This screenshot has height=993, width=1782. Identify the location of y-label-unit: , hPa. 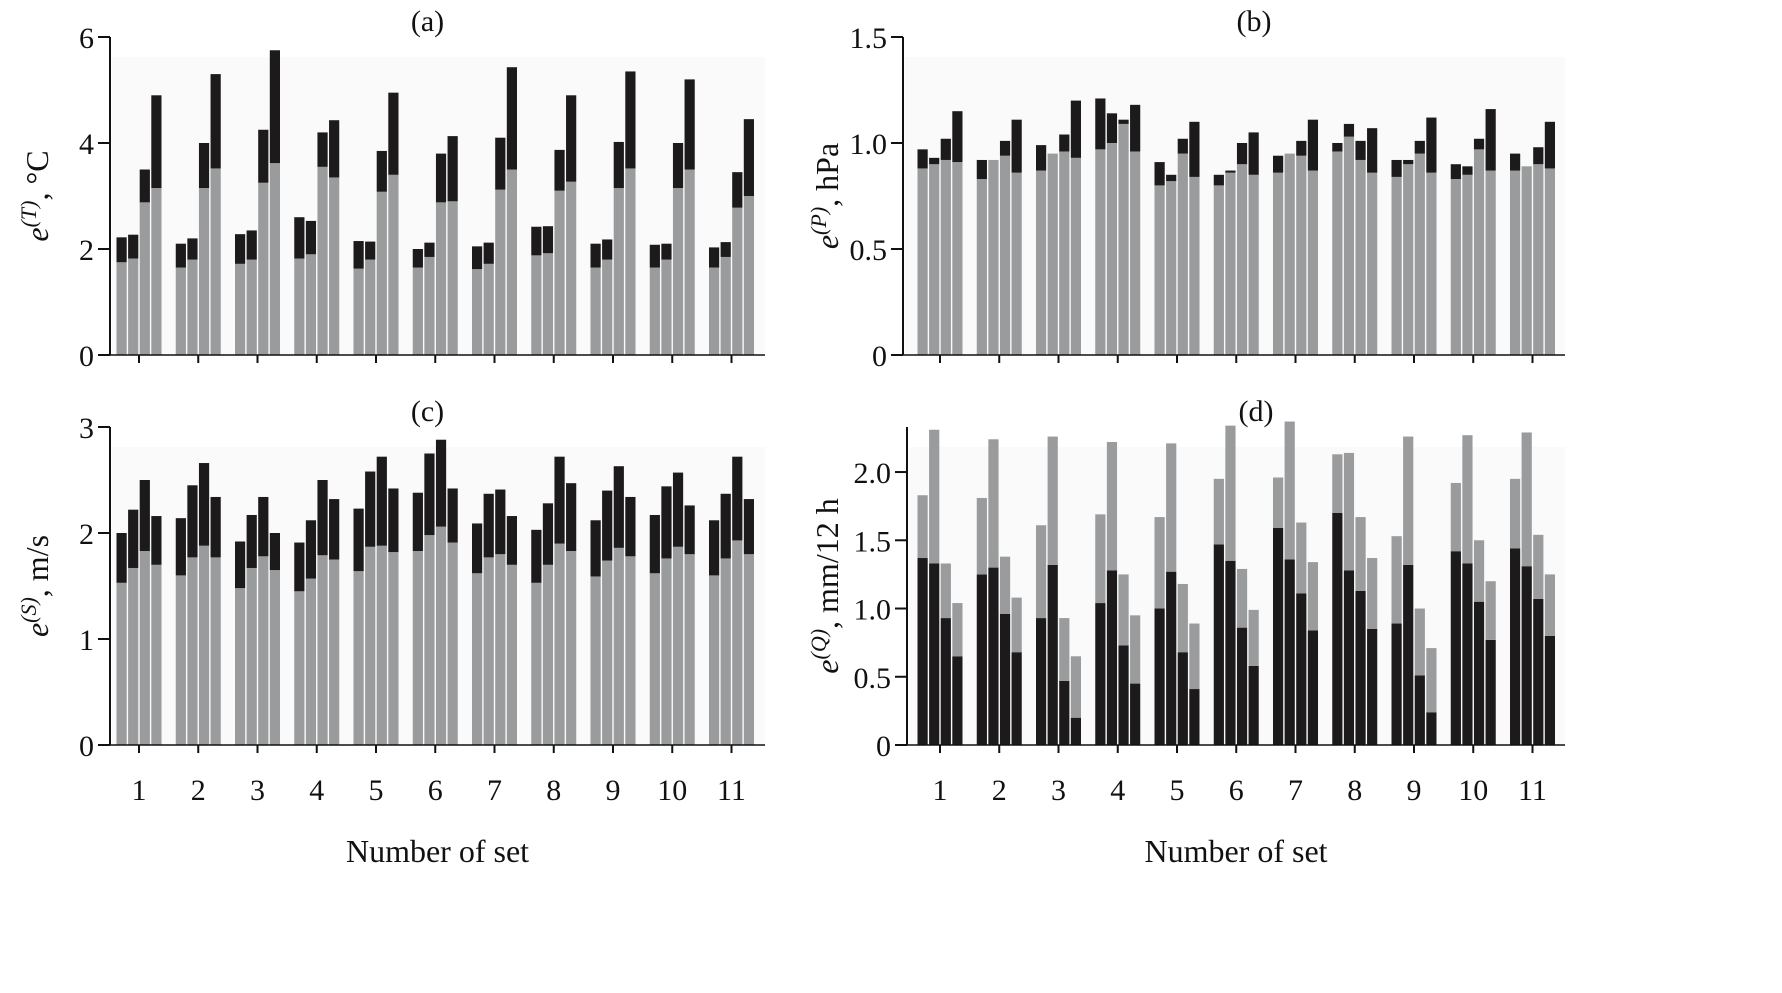
(827, 175).